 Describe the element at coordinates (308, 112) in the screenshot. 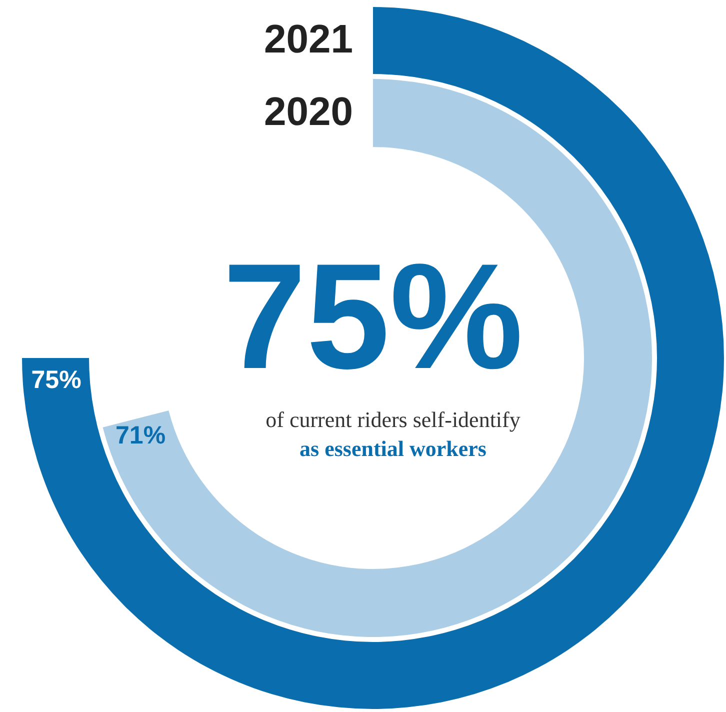

I see `slice-label: 2020` at that location.